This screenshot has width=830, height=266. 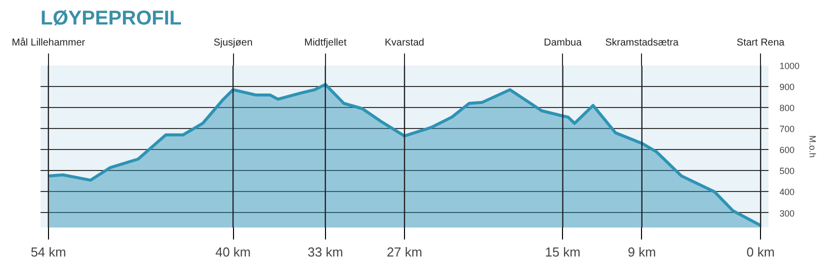 What do you see at coordinates (404, 252) in the screenshot?
I see `x-tick-label: 27 km` at bounding box center [404, 252].